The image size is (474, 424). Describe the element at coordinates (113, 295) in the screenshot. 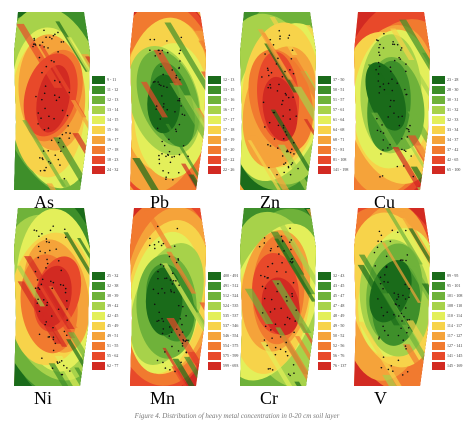

I see `legend-range-label: 38 - 39` at that location.